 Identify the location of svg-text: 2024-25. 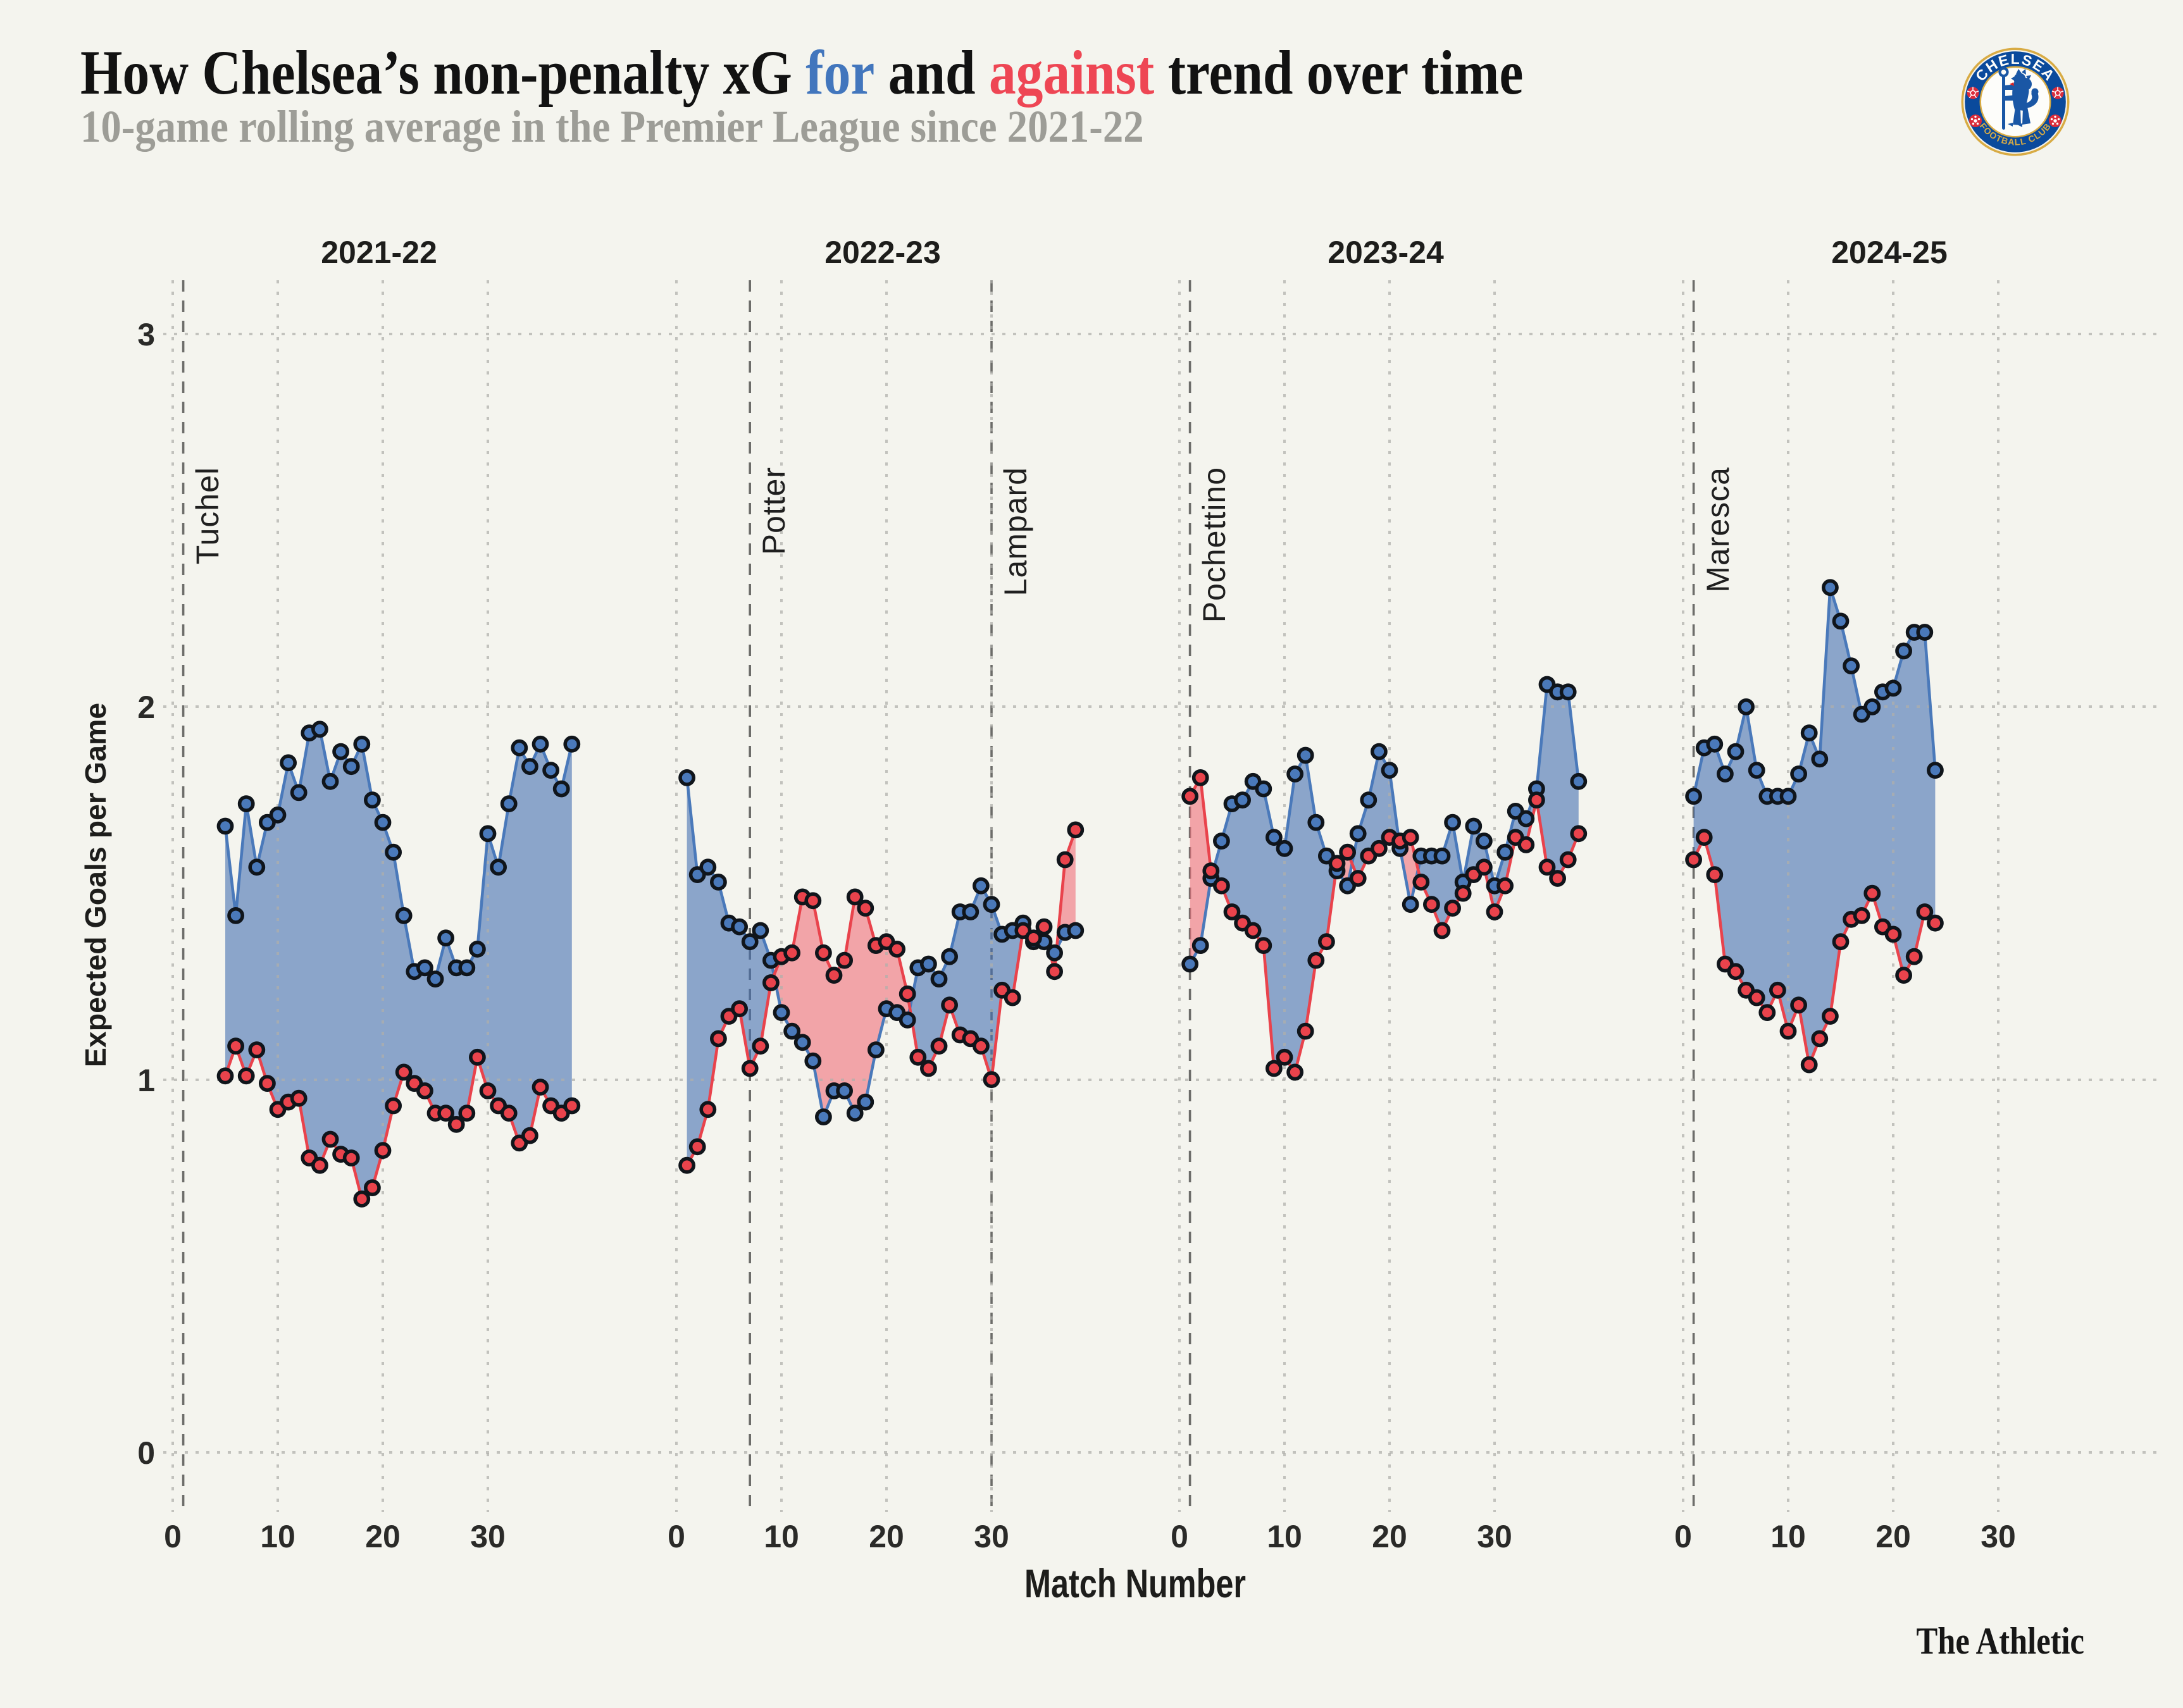
(1890, 252).